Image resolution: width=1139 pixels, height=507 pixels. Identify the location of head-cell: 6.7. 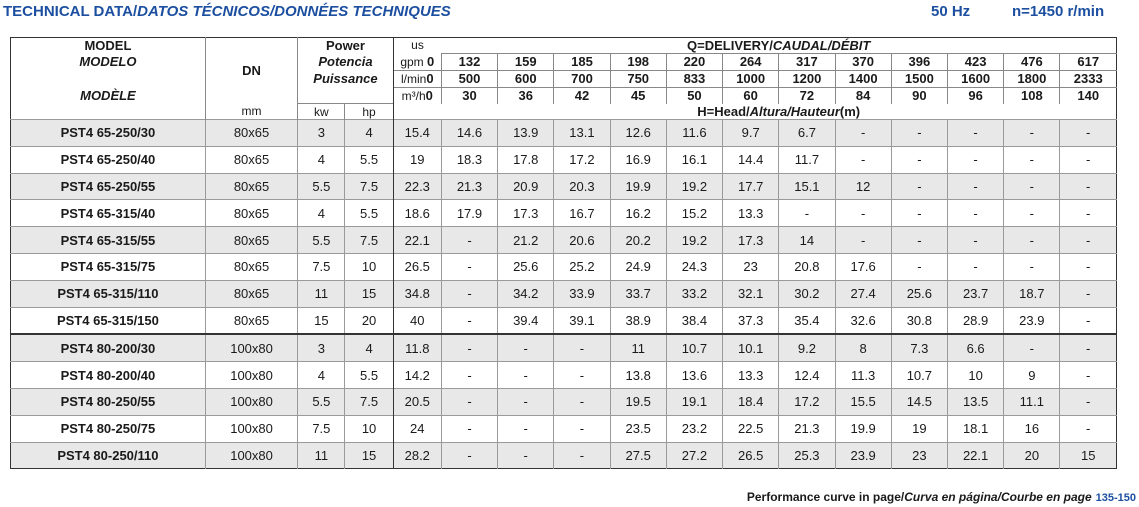
(807, 133).